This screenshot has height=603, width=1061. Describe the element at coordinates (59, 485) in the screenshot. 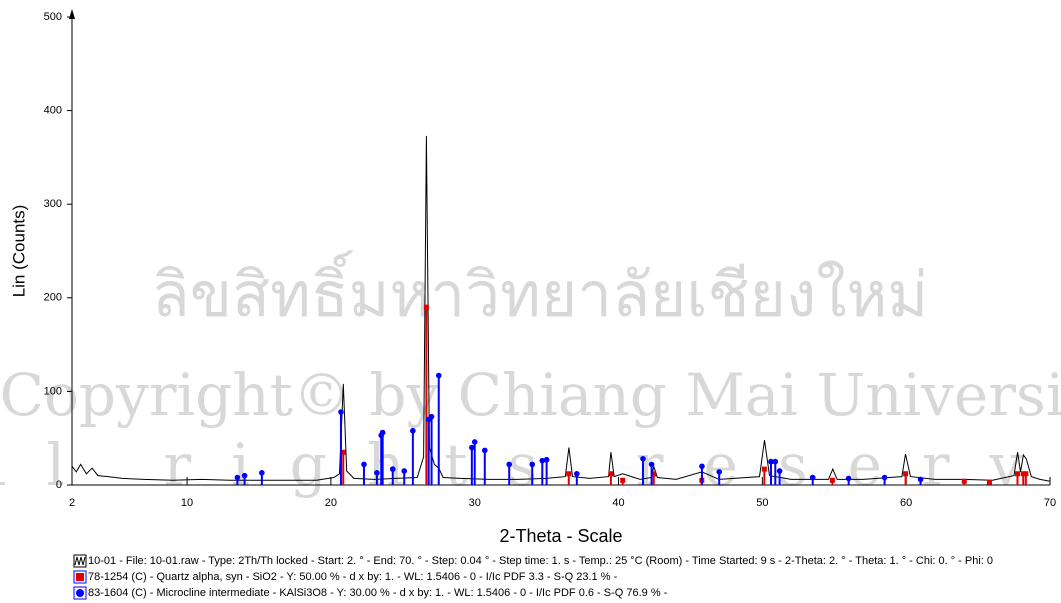

I see `y-tick-label: 0` at that location.